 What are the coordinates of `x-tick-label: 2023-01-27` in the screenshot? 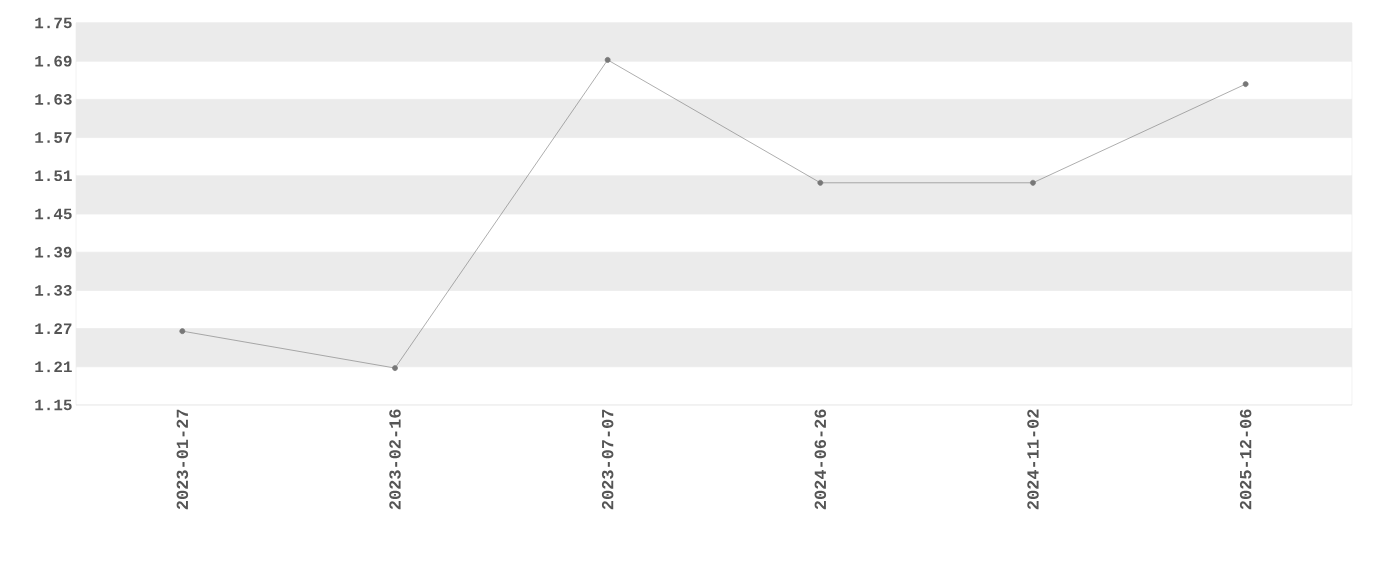 It's located at (182, 459).